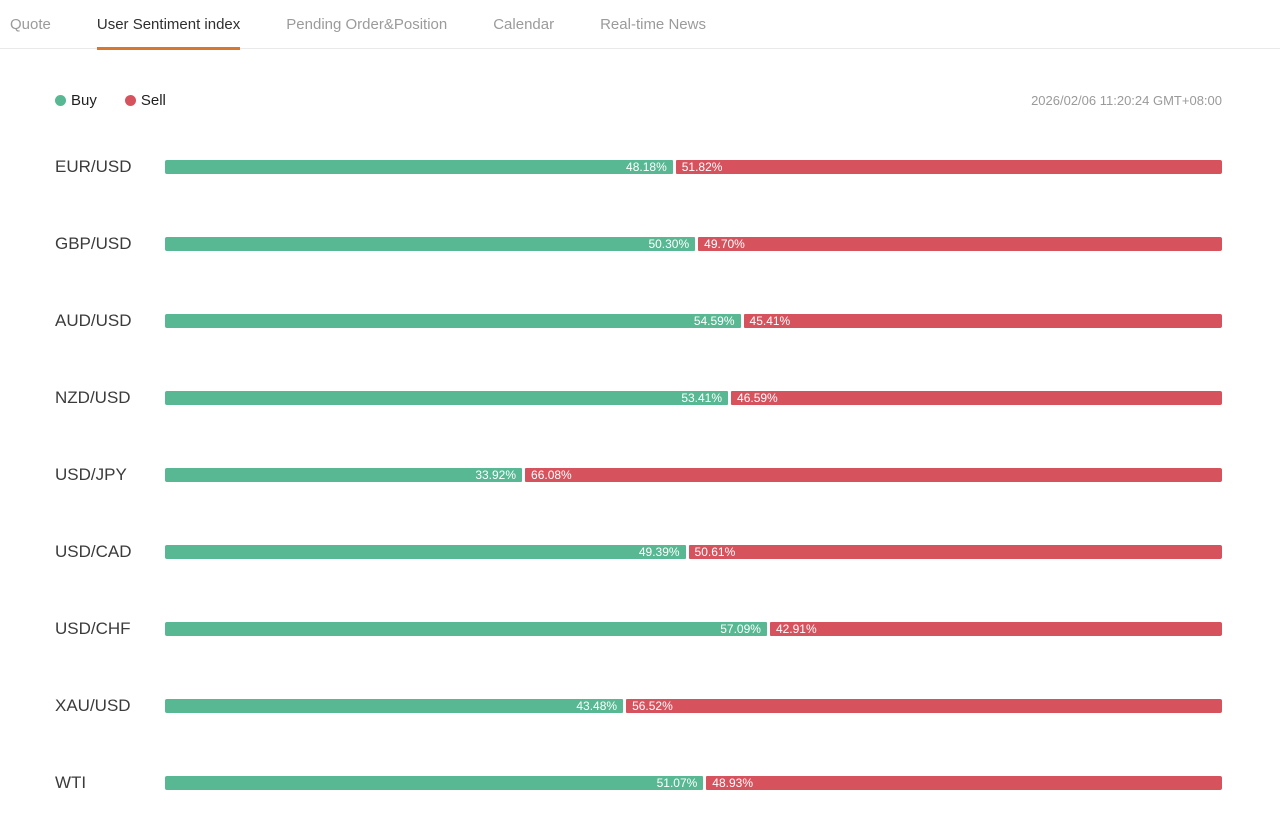 This screenshot has width=1280, height=831. I want to click on sell-percent-label: 48.93%, so click(732, 782).